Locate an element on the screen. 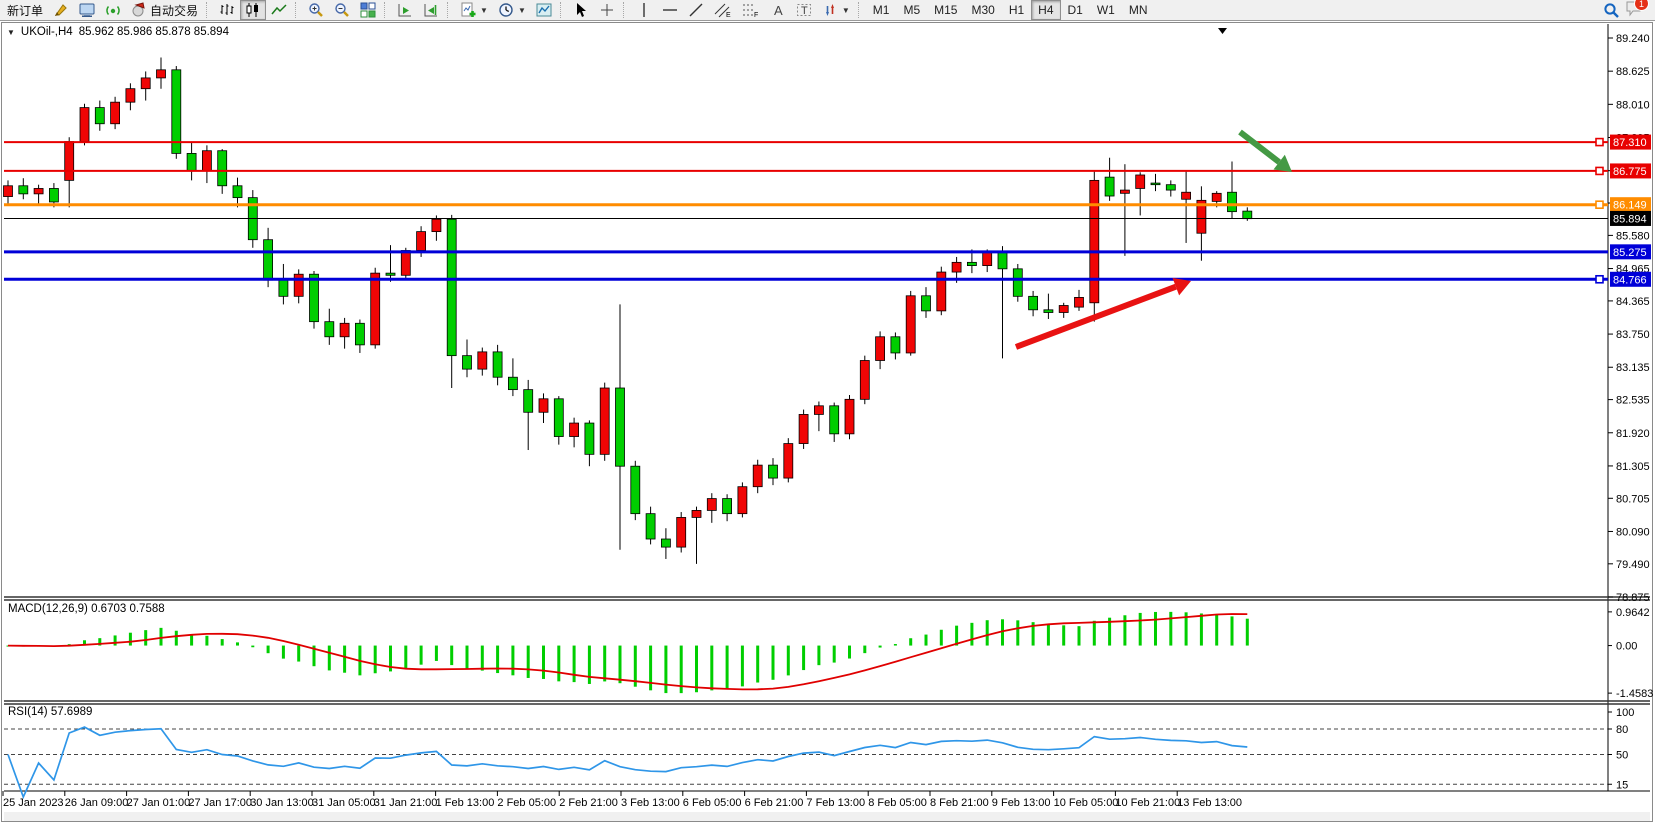  chart-shift-icon is located at coordinates (431, 10).